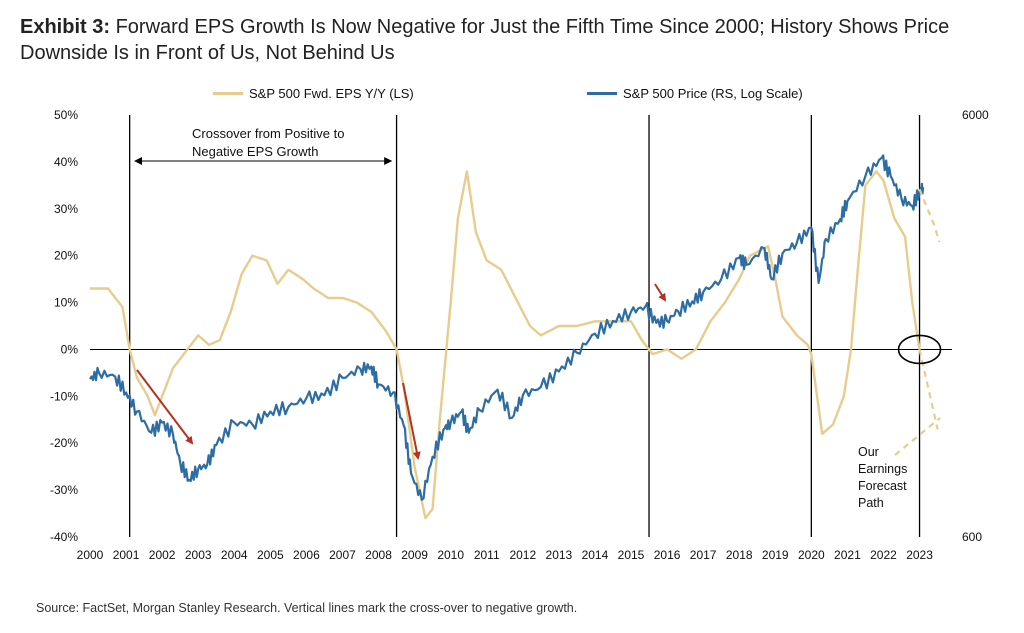 The width and height of the screenshot is (1024, 633). What do you see at coordinates (660, 292) in the screenshot?
I see `red-arrow-2015` at bounding box center [660, 292].